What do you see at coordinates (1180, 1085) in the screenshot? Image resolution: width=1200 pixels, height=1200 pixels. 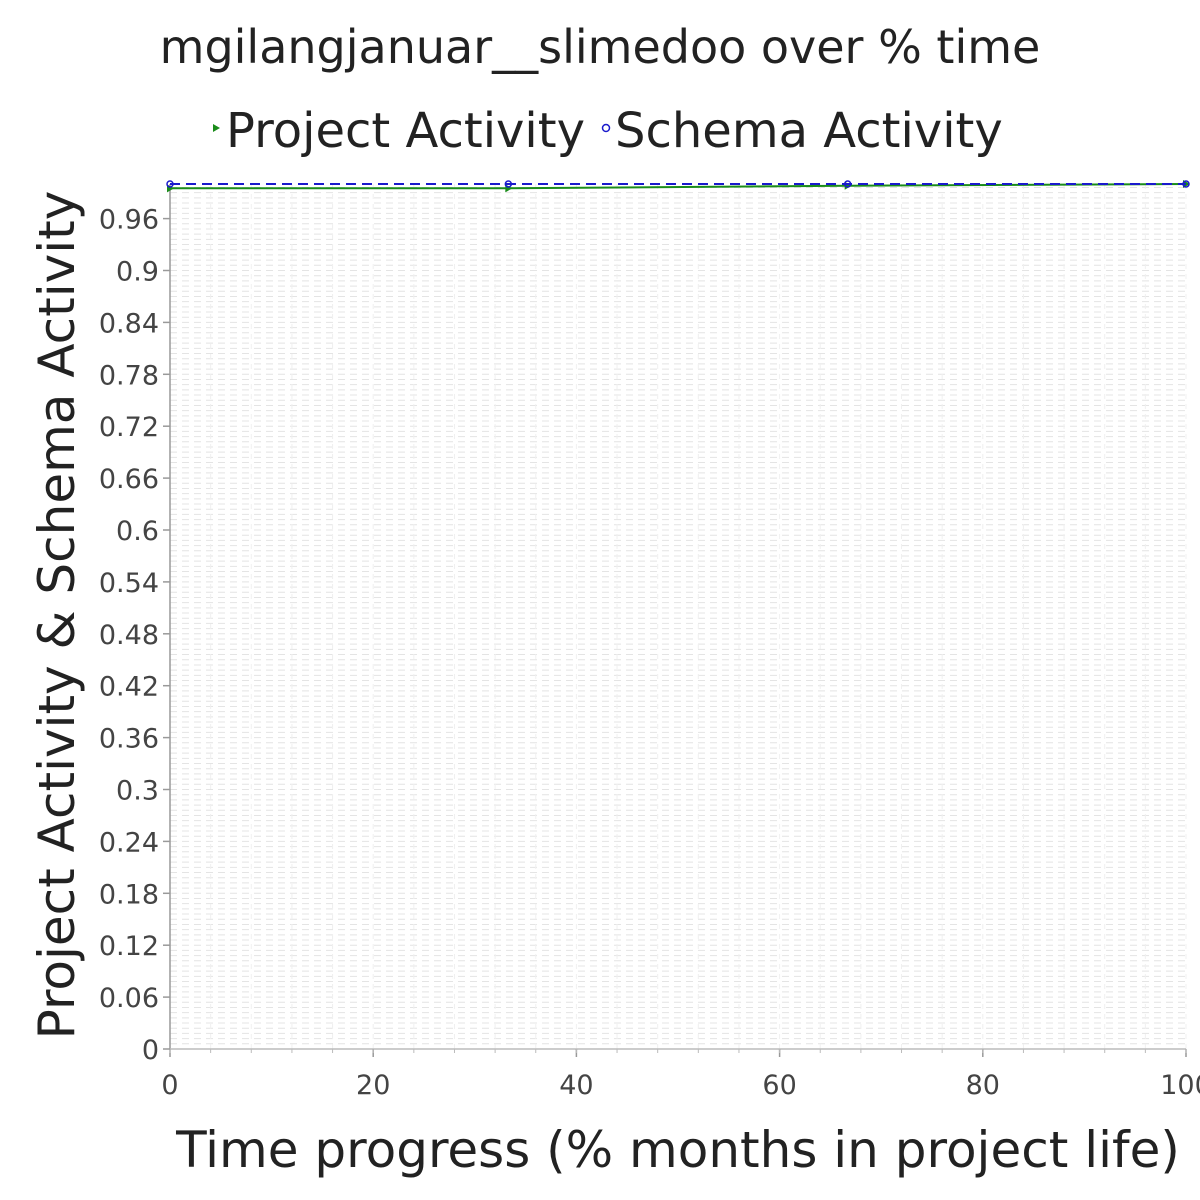 I see `x-tick-label: 100` at bounding box center [1180, 1085].